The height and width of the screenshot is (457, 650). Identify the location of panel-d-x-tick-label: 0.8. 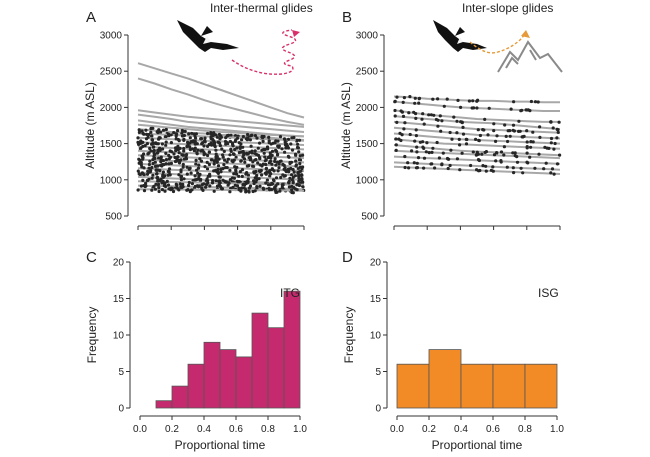
(525, 429).